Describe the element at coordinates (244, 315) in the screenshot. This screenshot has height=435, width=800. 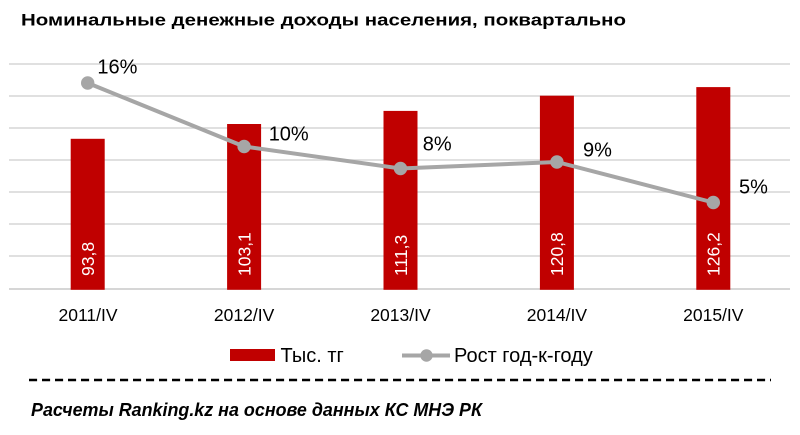
I see `svg-text: 2012/IV` at that location.